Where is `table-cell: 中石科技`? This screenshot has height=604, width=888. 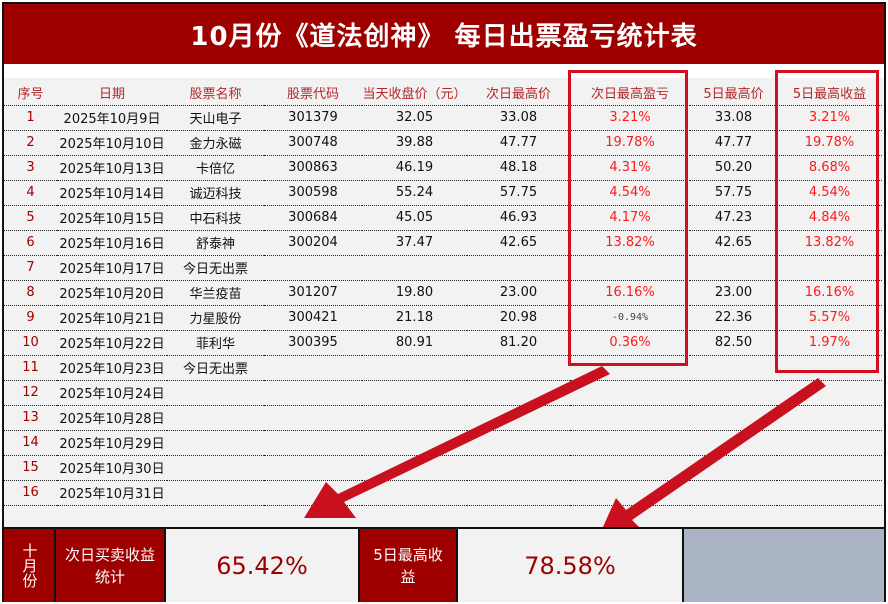 table-cell: 中石科技 is located at coordinates (215, 218).